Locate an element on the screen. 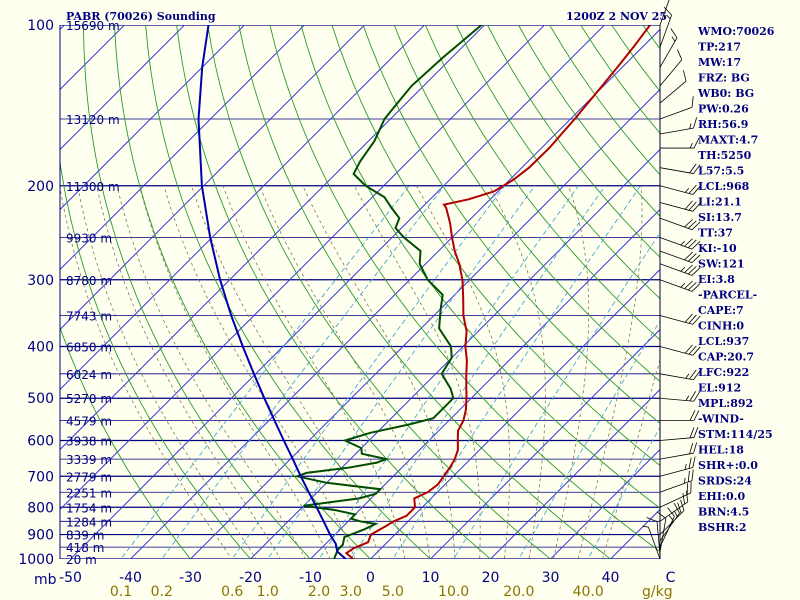 This screenshot has width=800, height=600. chart-title: PABR (70026) Sounding is located at coordinates (141, 16).